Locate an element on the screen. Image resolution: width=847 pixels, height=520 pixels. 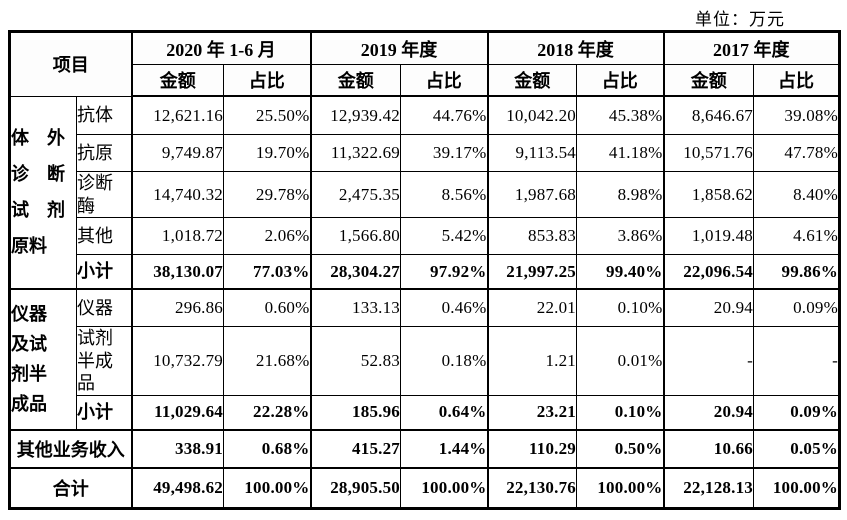
ratio-cell: 41.18% is located at coordinates (620, 153).